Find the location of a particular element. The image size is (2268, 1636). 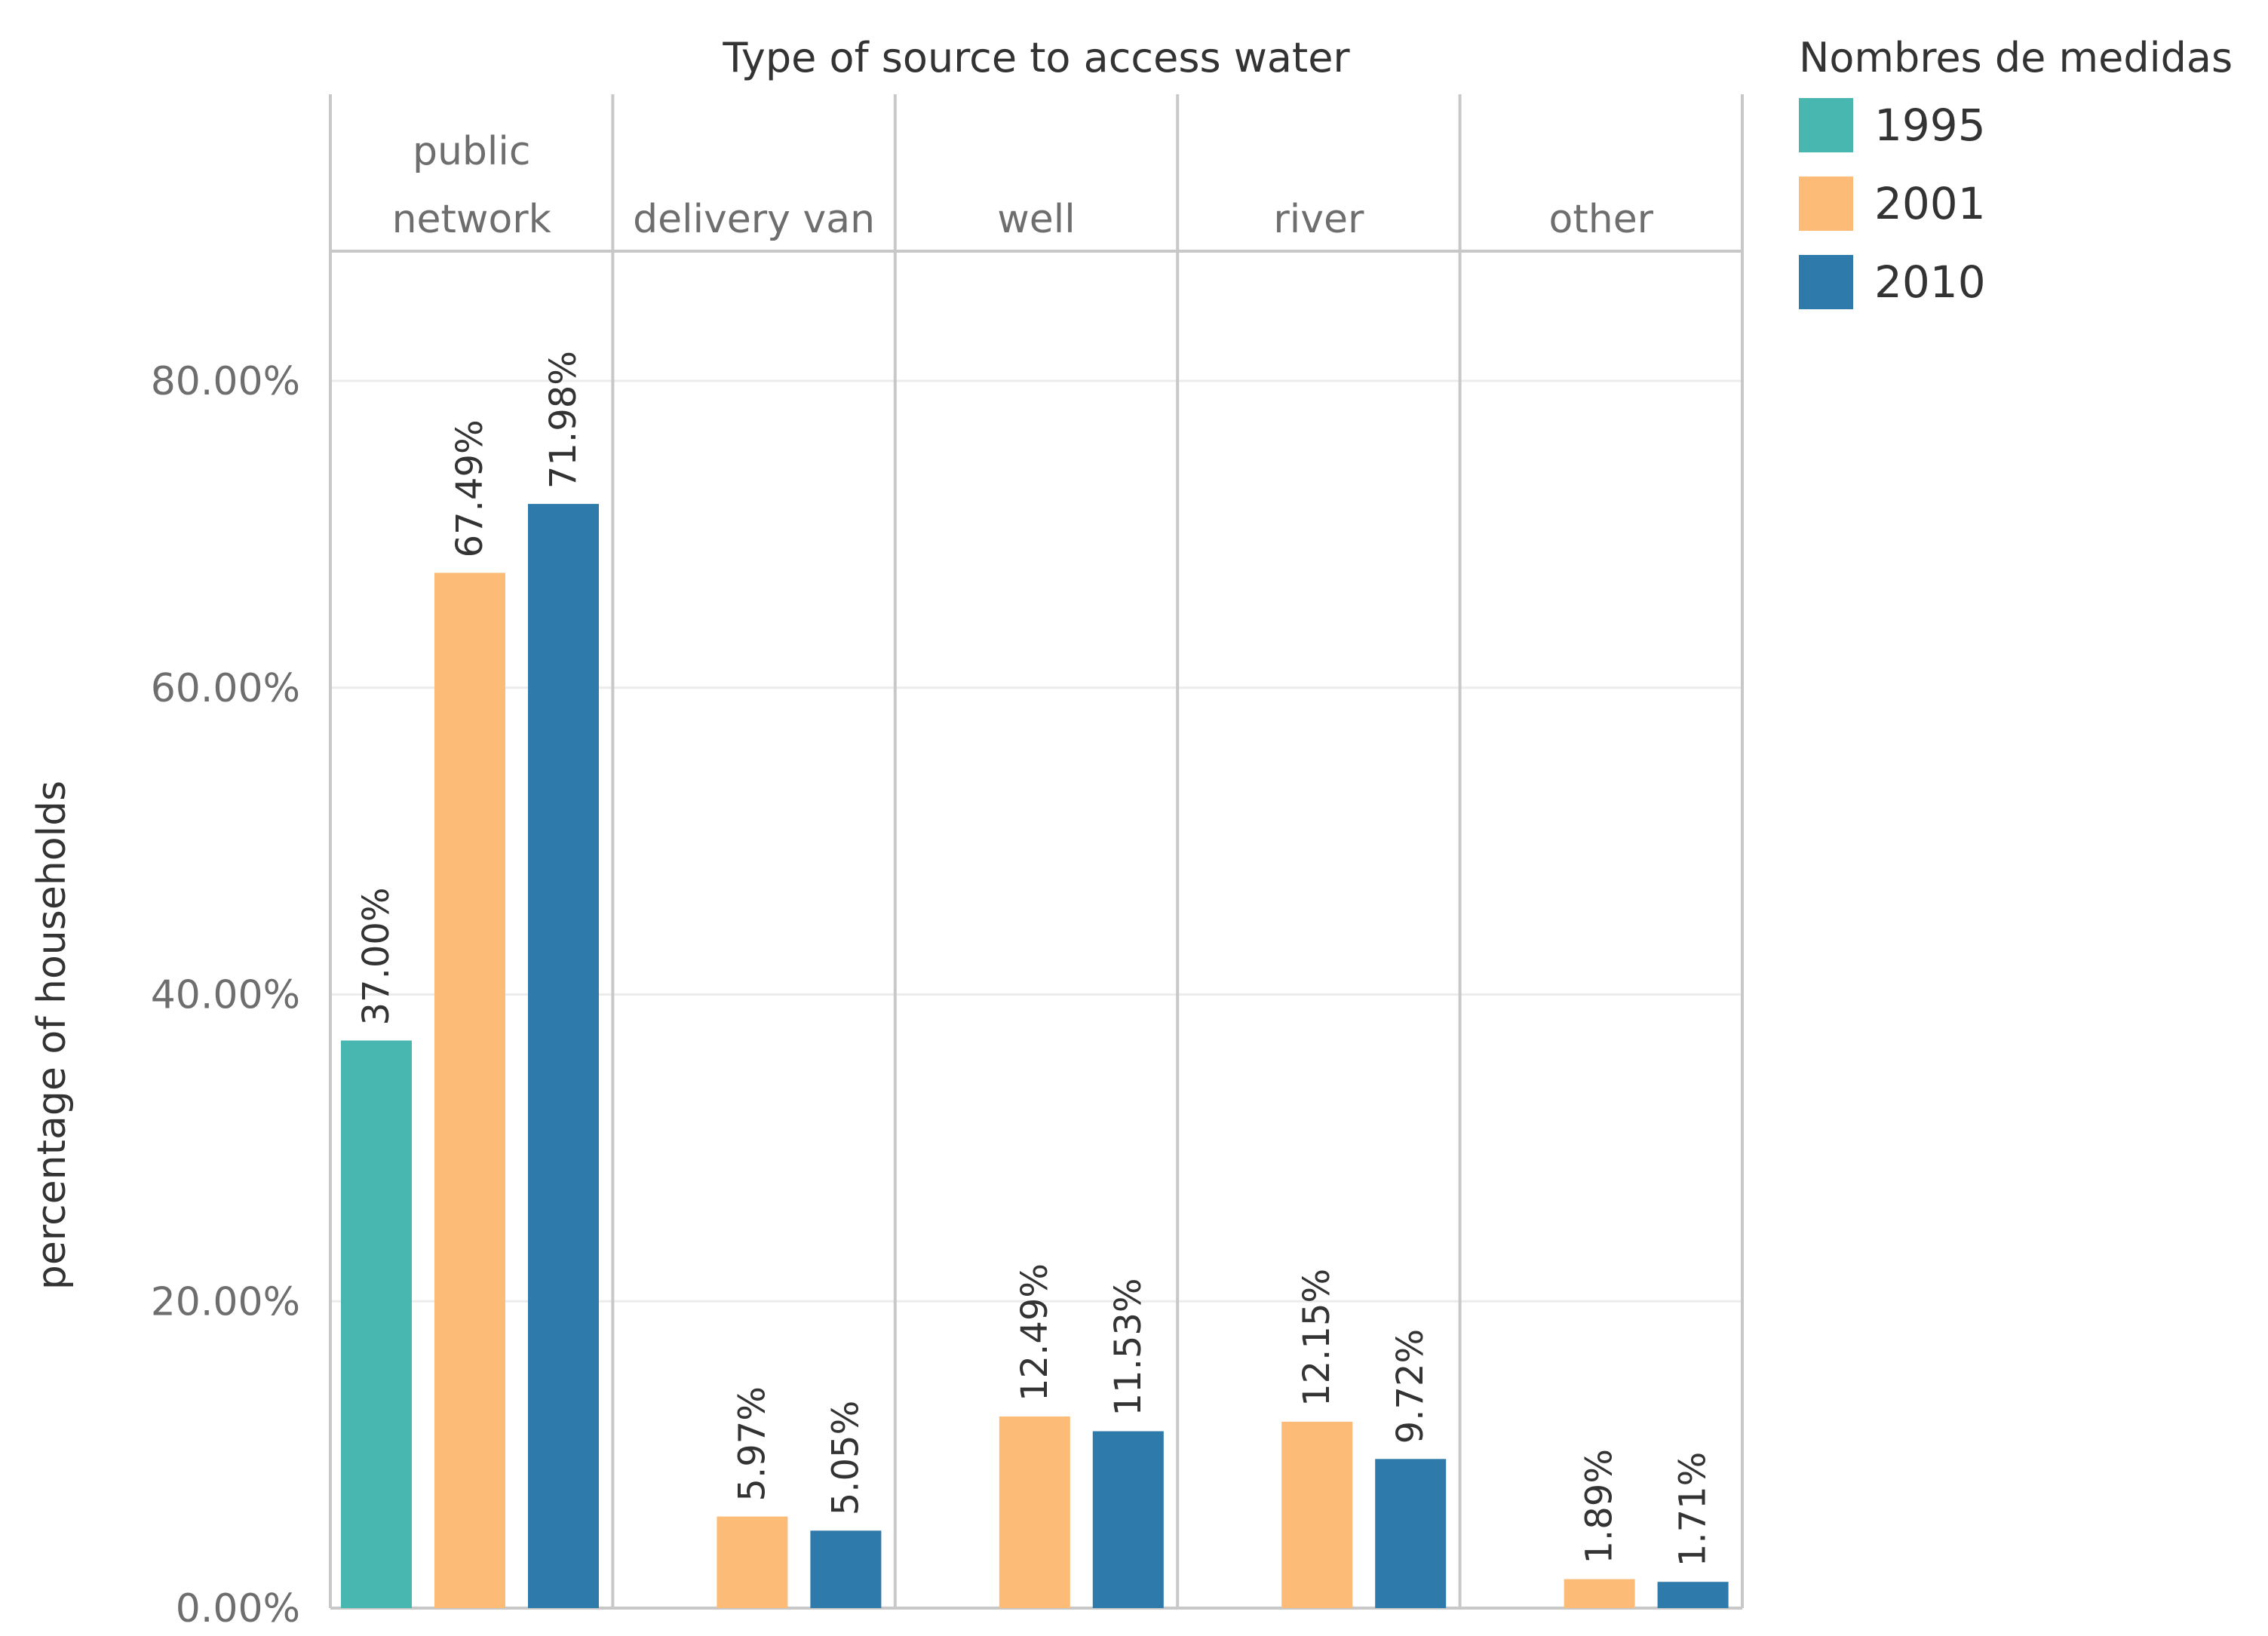

legend-title: Nombres de medidas is located at coordinates (2016, 57).